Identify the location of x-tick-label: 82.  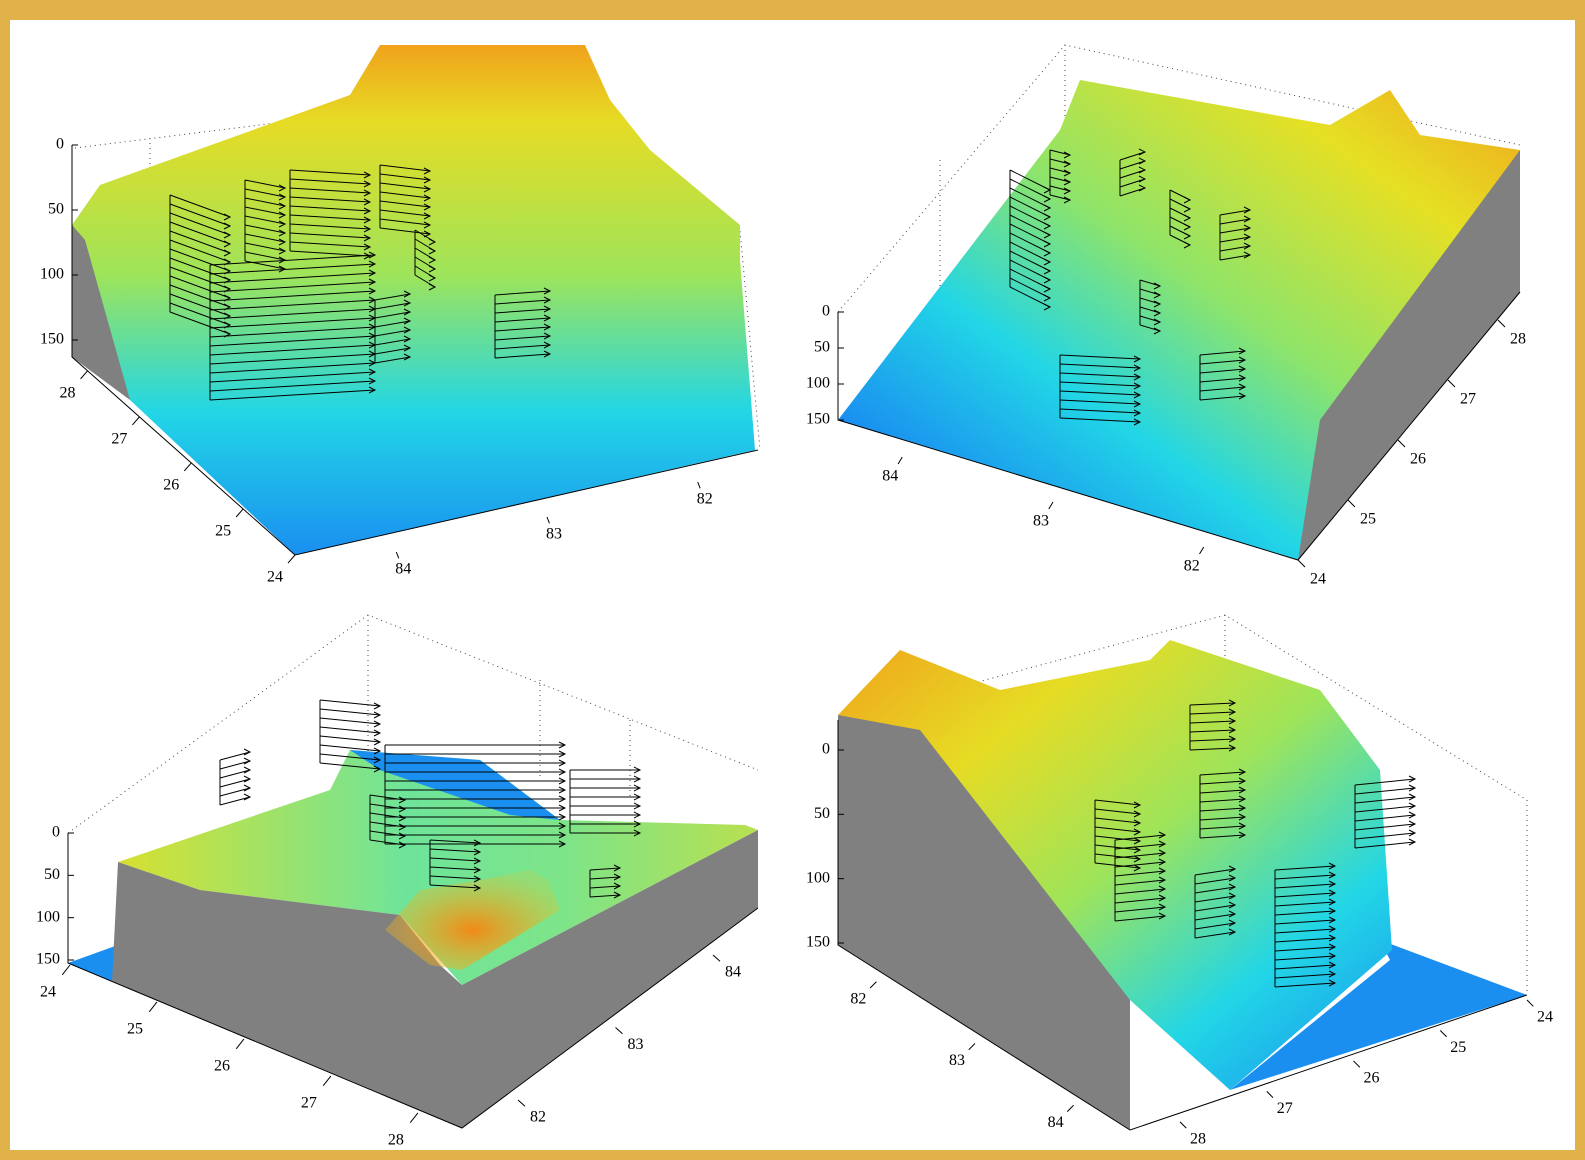
(858, 998).